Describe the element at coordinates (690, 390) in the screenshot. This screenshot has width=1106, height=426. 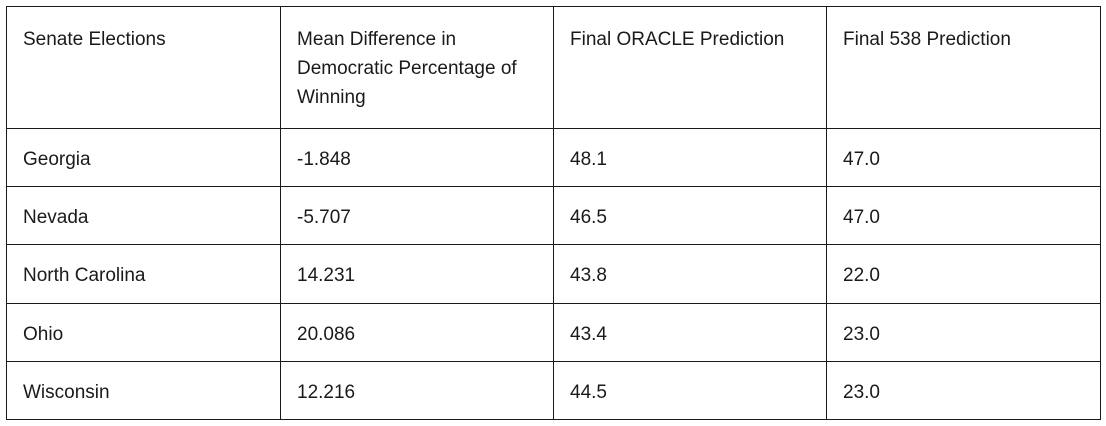
I see `cell-oracle-prediction: 44.5` at that location.